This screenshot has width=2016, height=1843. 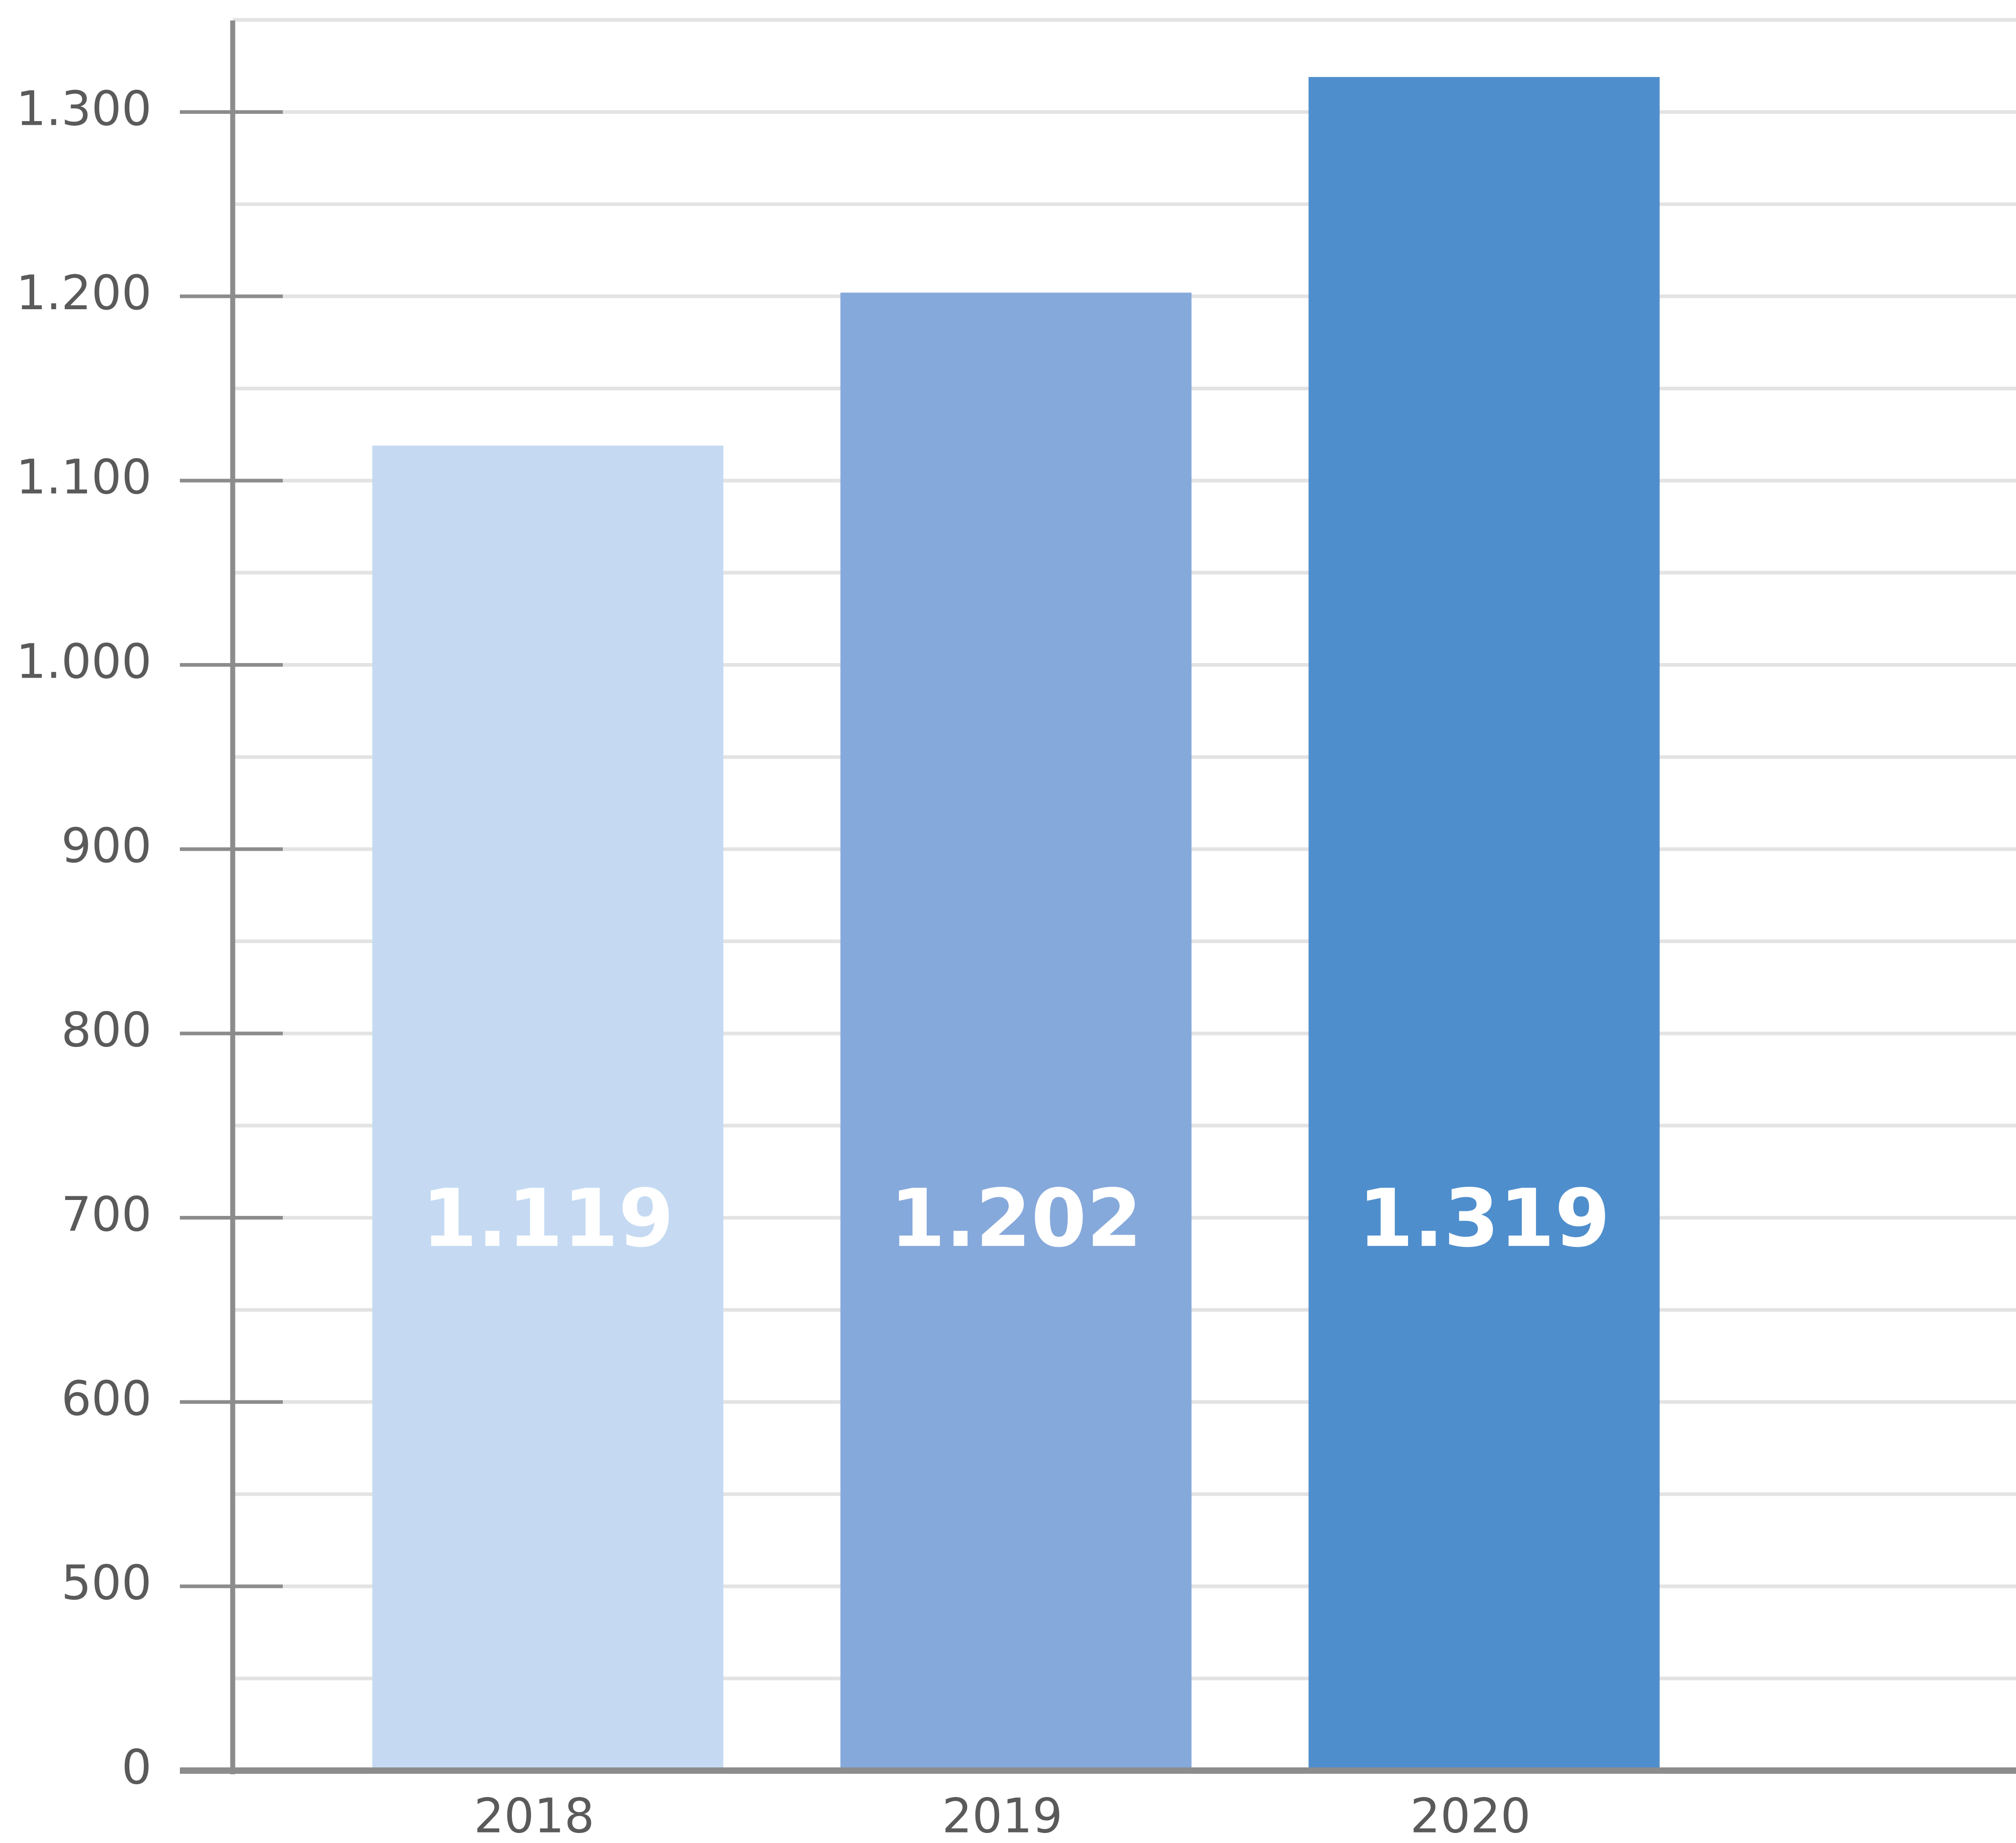 I want to click on y-tick-label: 1.200, so click(x=84, y=293).